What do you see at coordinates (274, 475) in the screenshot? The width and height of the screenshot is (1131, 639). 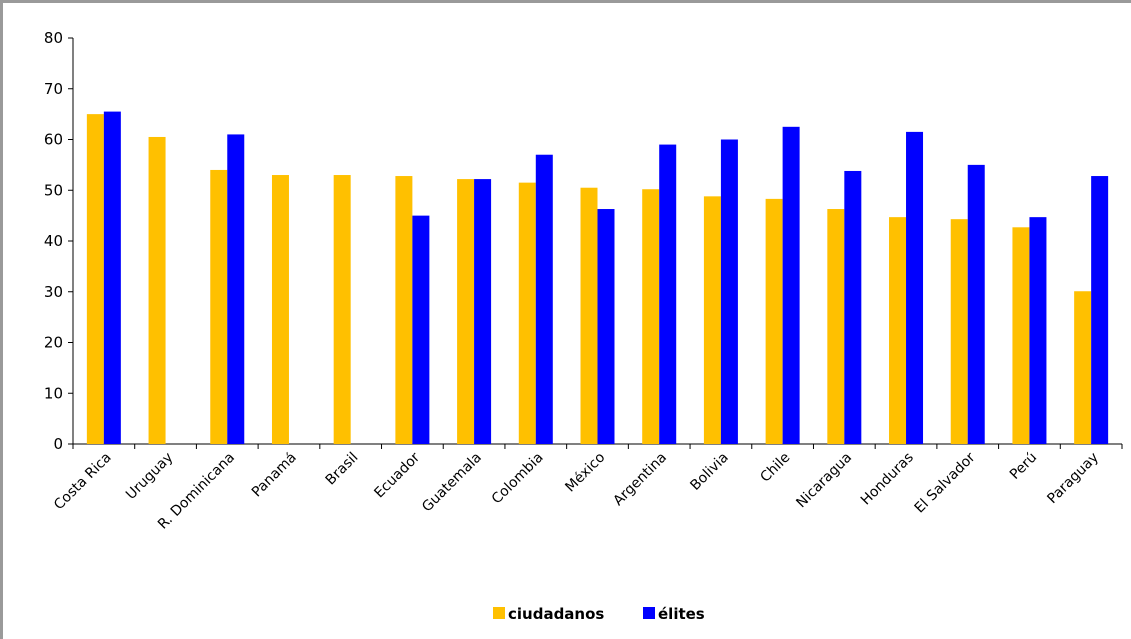 I see `category-label: Panamá` at bounding box center [274, 475].